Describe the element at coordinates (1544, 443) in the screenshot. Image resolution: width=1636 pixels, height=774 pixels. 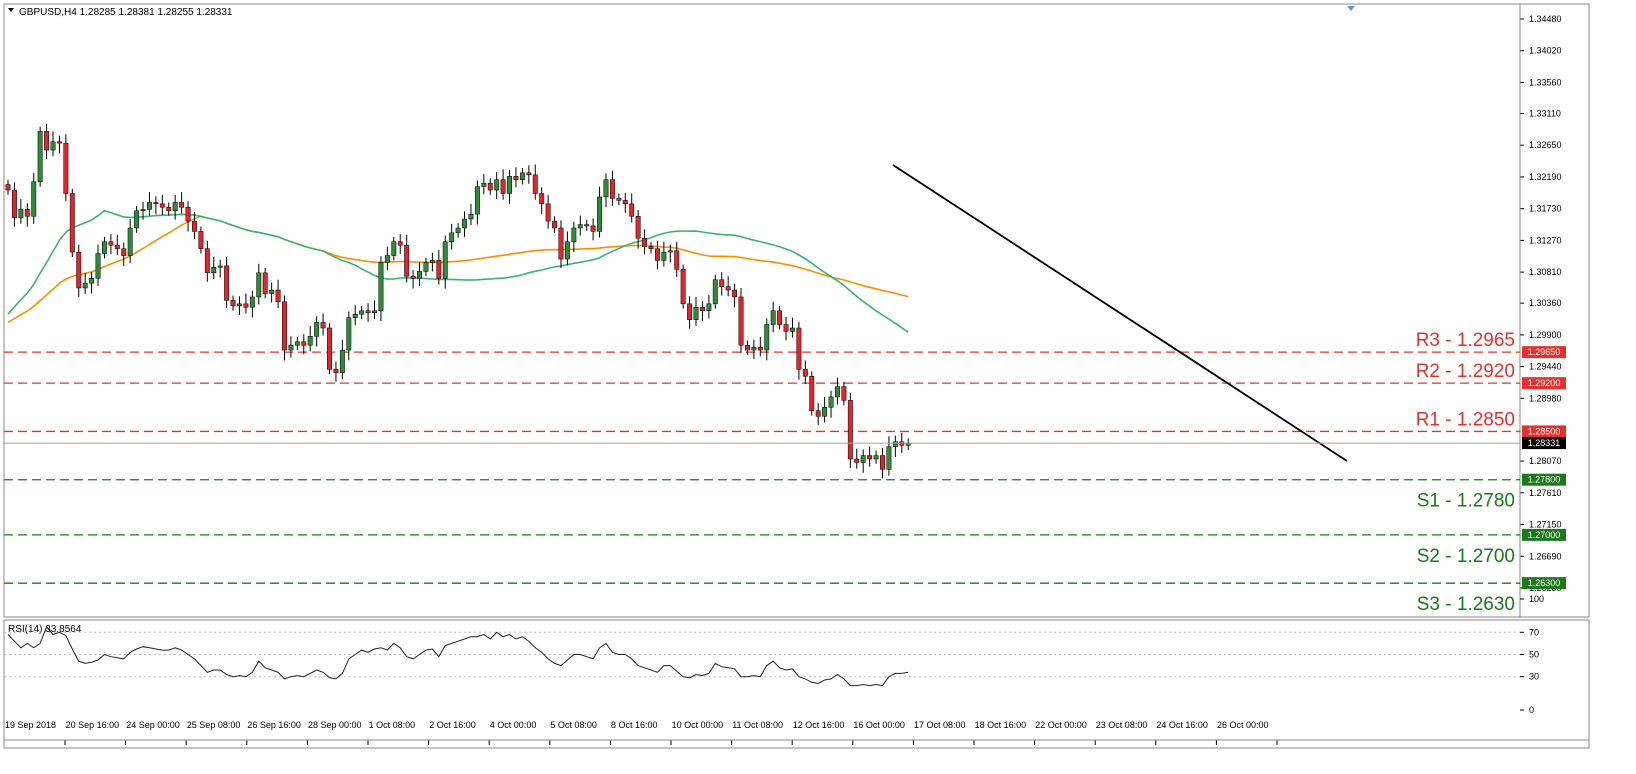
I see `current-price-badge` at that location.